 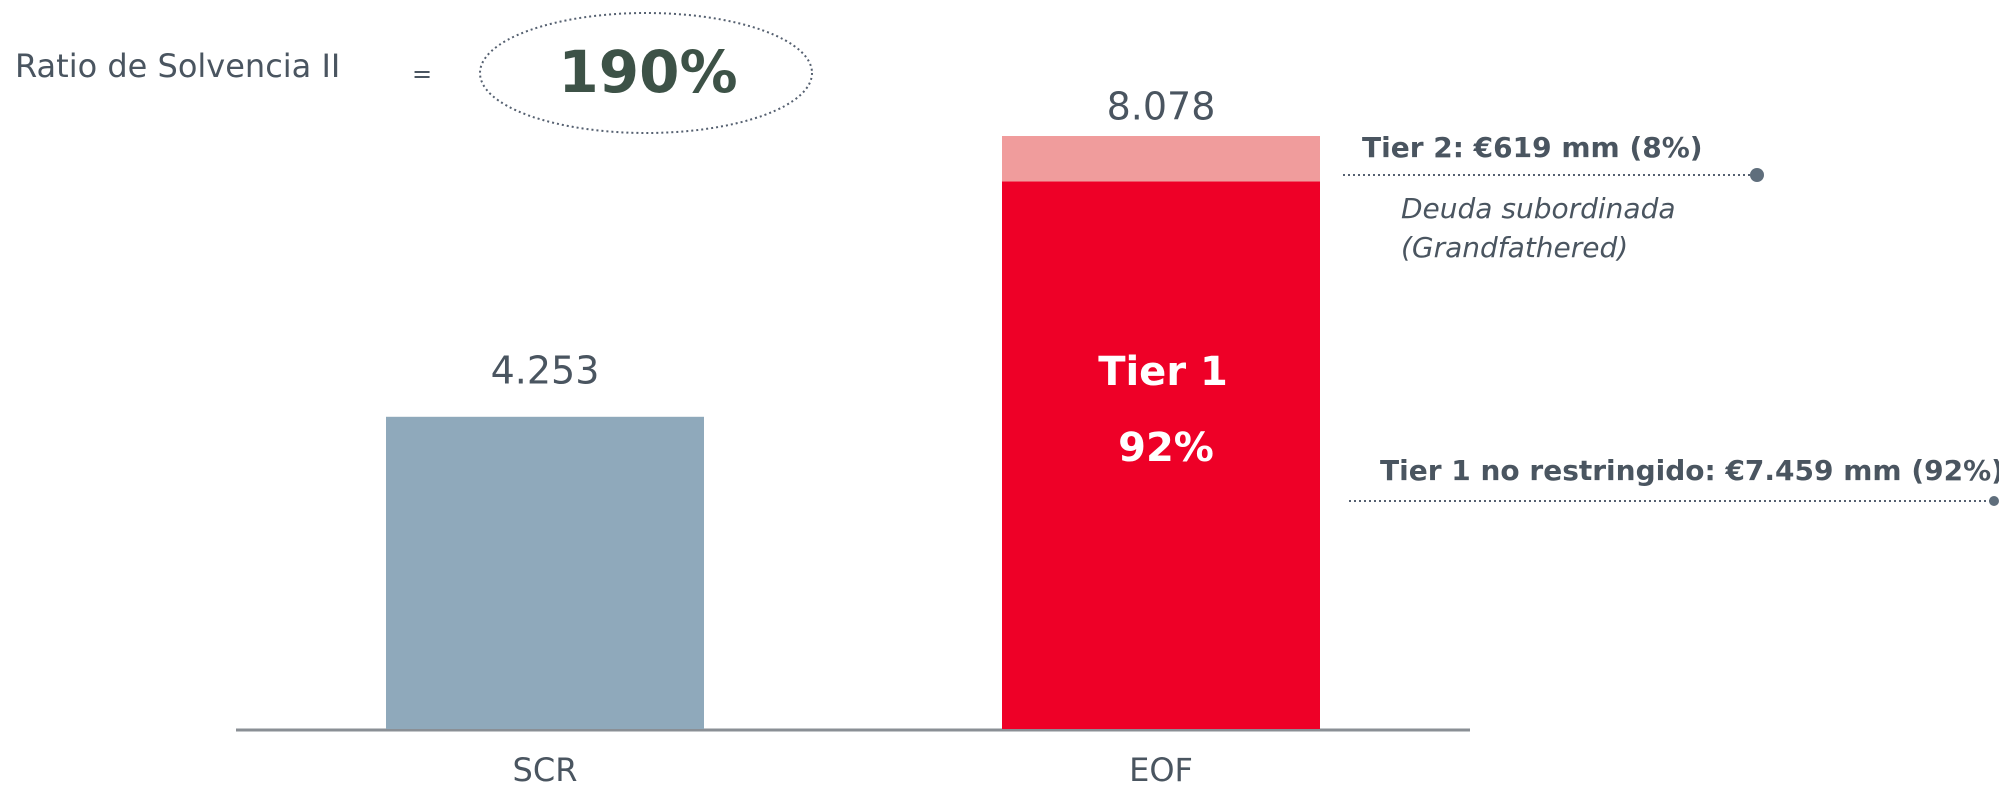 I want to click on x-tick-label: SCR, so click(x=545, y=769).